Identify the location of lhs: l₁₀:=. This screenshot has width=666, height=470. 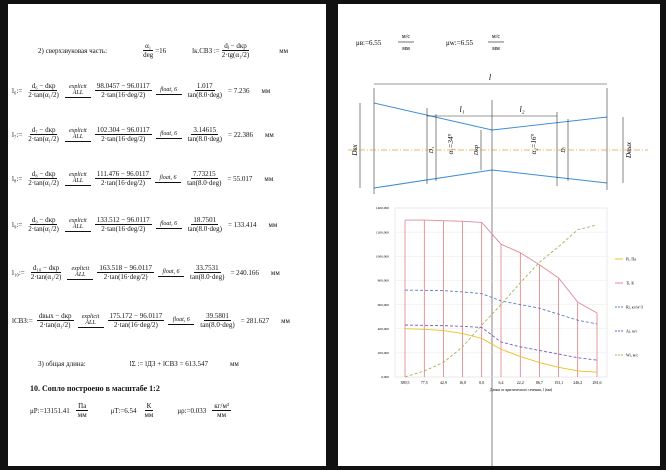
(18, 272).